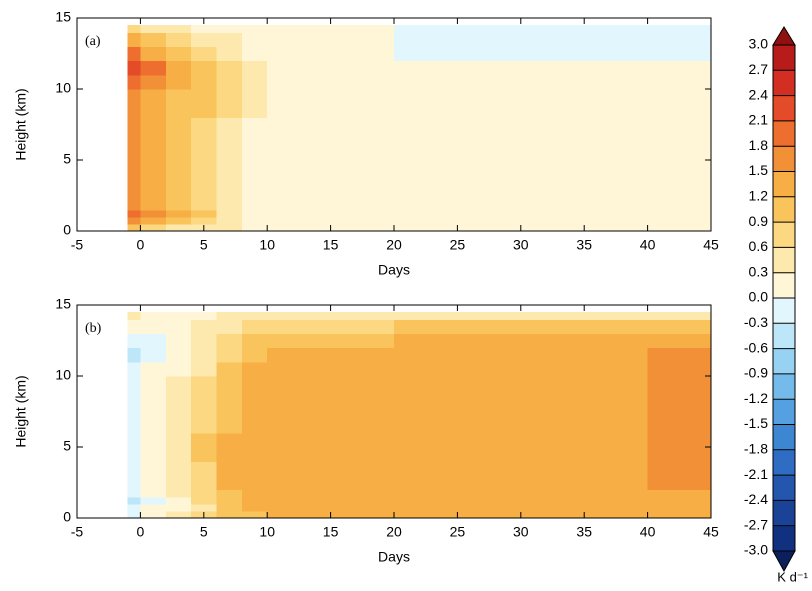 The width and height of the screenshot is (812, 591). I want to click on y-tick-label: 15, so click(63, 17).